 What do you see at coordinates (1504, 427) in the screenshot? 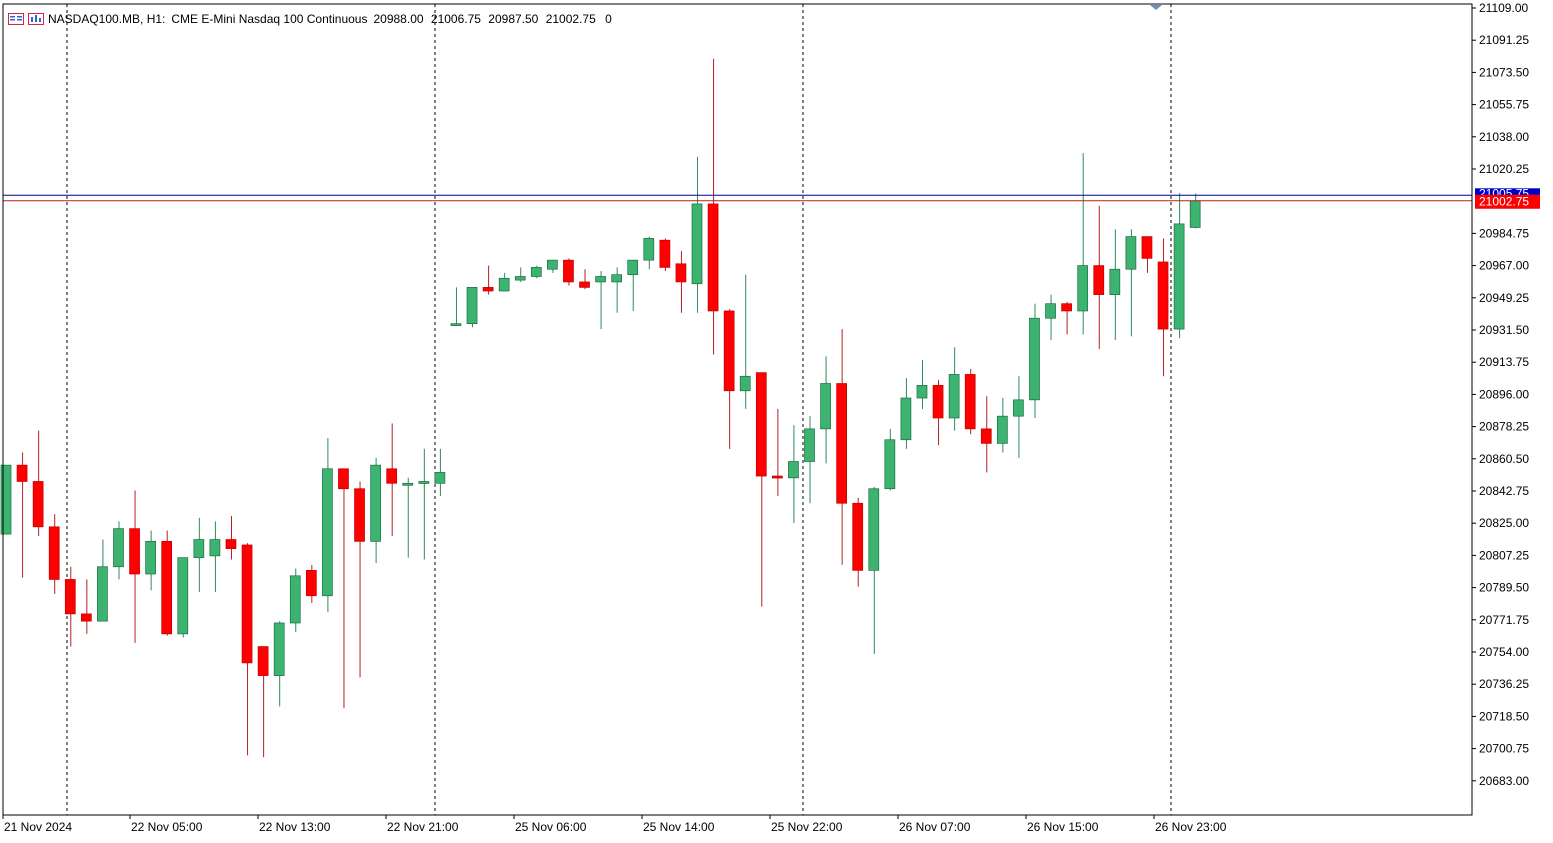
I see `y-tick-label: 20878.25` at bounding box center [1504, 427].